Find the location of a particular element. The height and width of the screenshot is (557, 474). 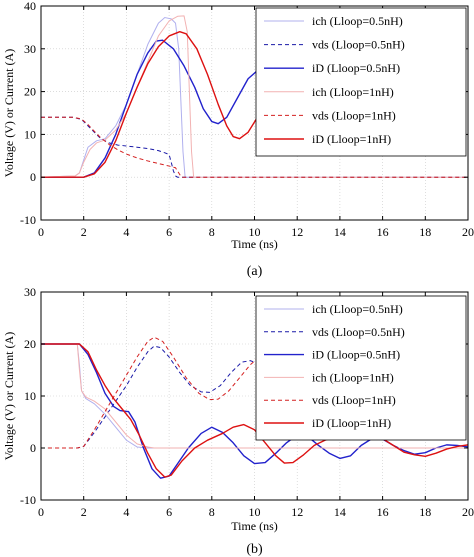

panel-caption: (b) is located at coordinates (254, 549).